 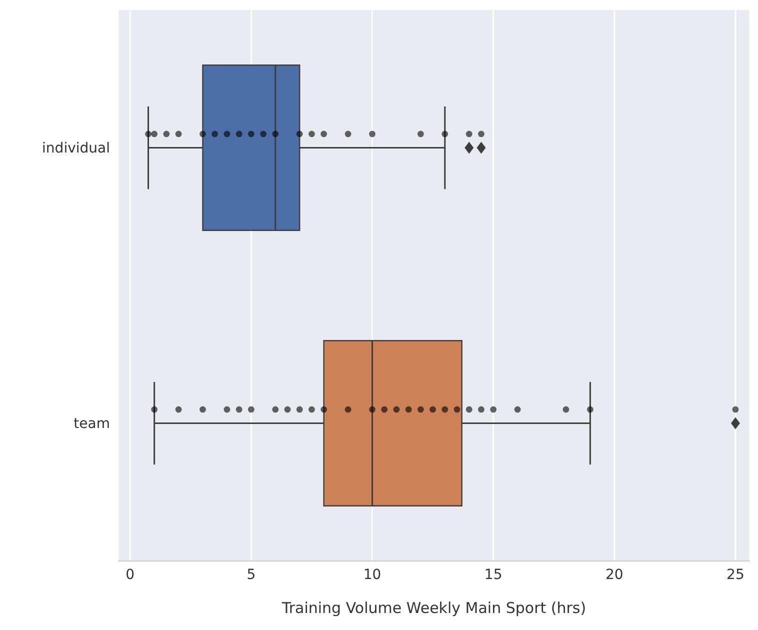 I want to click on y-tick-label: individual, so click(x=76, y=148).